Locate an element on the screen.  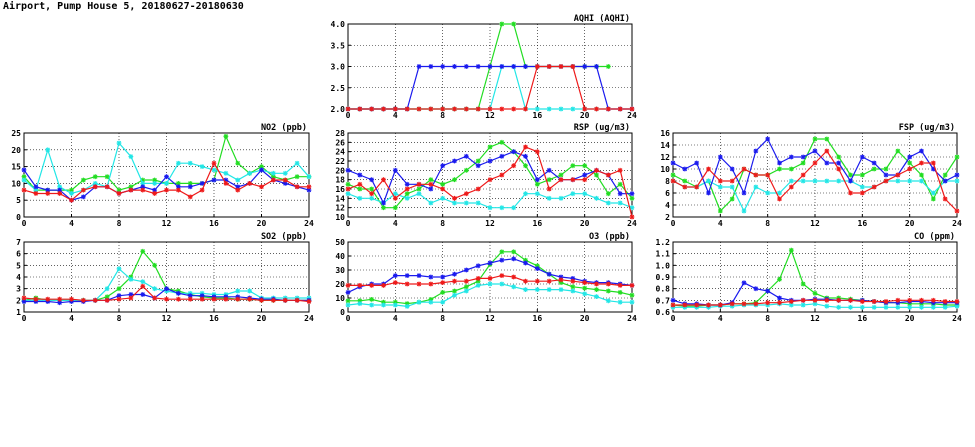
y-tick-label: 10 is located at coordinates (340, 217).